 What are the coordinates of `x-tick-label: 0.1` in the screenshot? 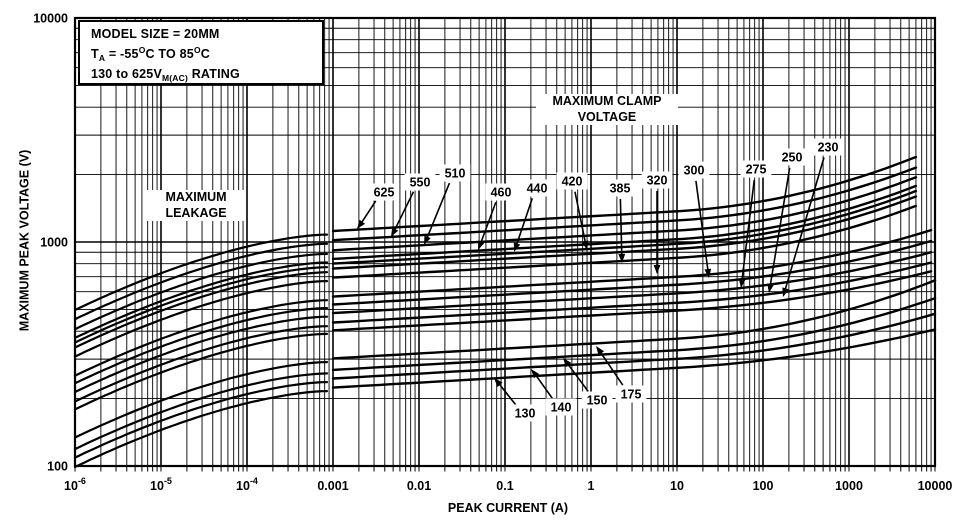 It's located at (504, 486).